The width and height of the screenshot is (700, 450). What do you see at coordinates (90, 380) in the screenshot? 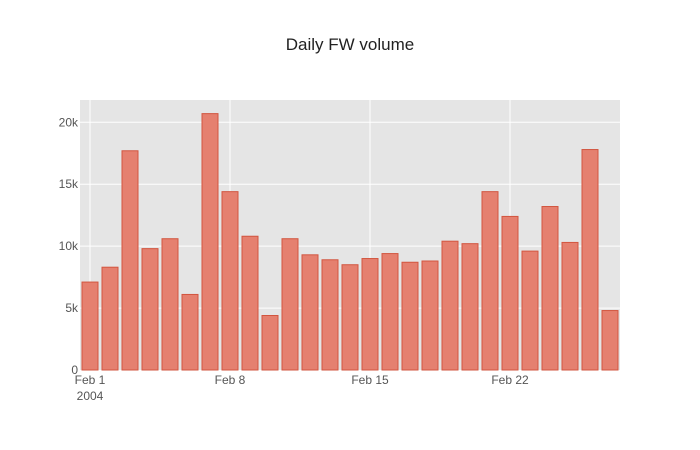
I see `x-tick-label: Feb 1` at bounding box center [90, 380].